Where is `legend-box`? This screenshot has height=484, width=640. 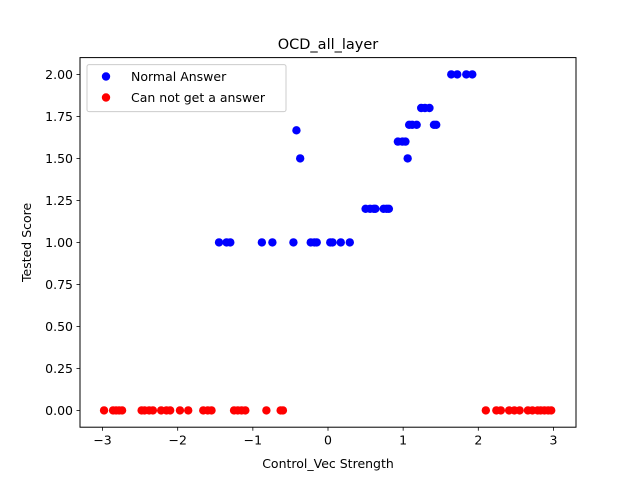
legend-box is located at coordinates (186, 88).